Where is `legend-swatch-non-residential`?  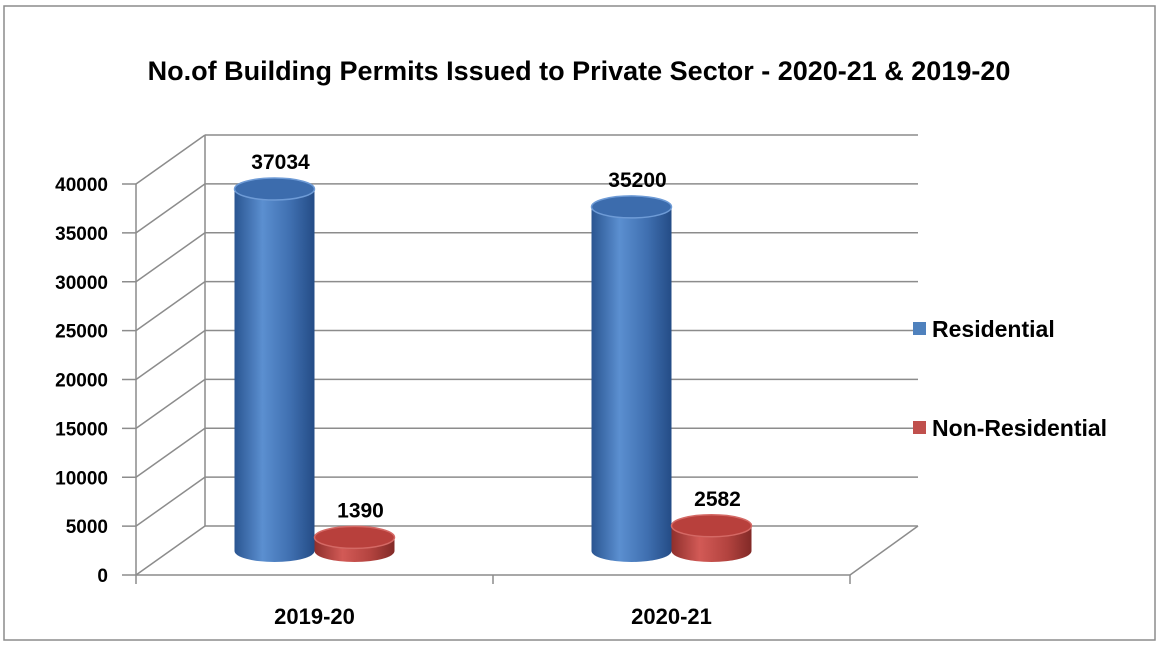
legend-swatch-non-residential is located at coordinates (919, 427).